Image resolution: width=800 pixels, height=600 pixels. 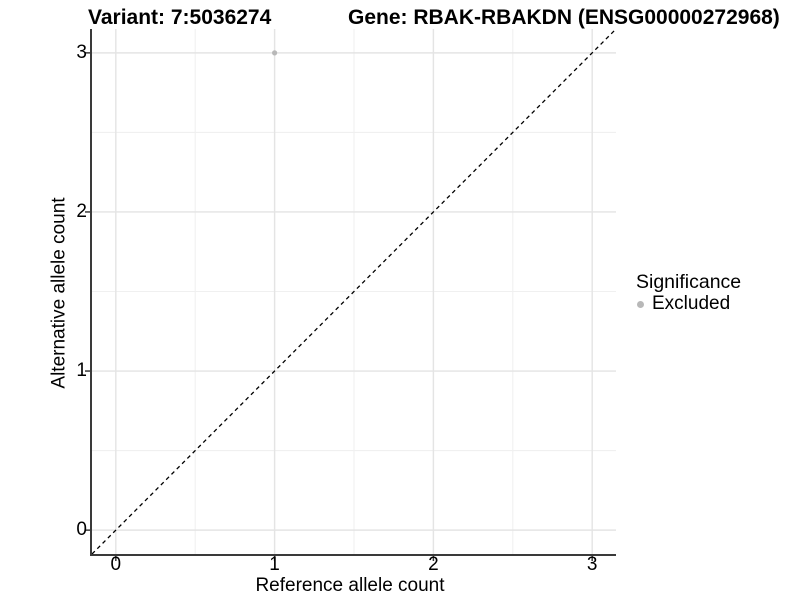 I want to click on y-tick-label: 0, so click(x=81, y=530).